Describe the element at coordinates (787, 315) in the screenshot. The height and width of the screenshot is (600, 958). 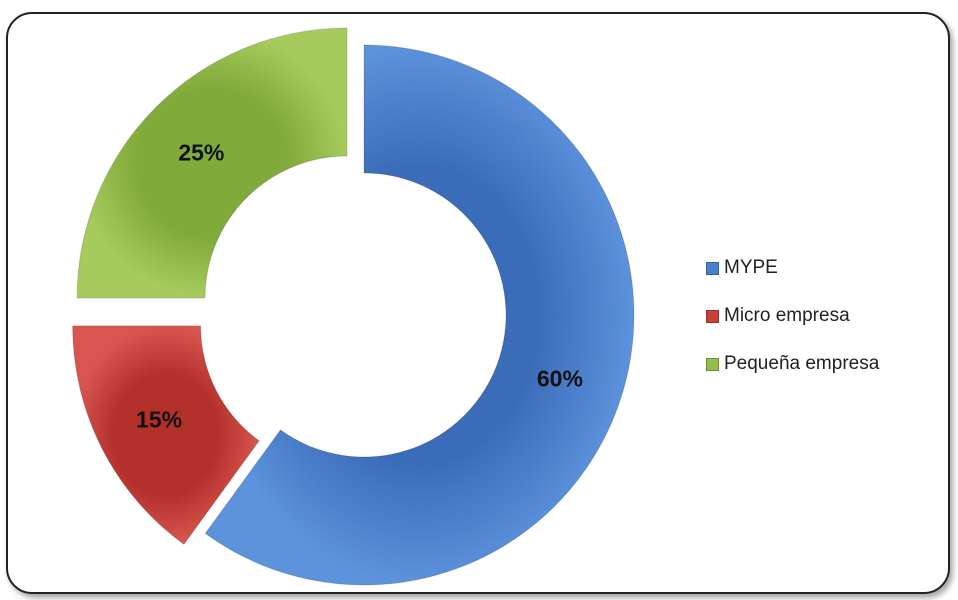
I see `legend-label: Micro empresa` at that location.